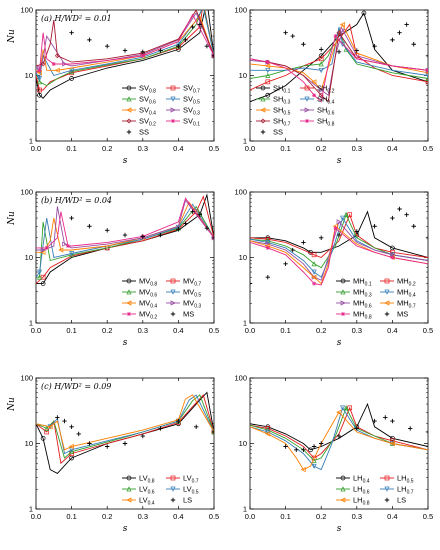  I want to click on legend-item: LH0.5, so click(397, 479).